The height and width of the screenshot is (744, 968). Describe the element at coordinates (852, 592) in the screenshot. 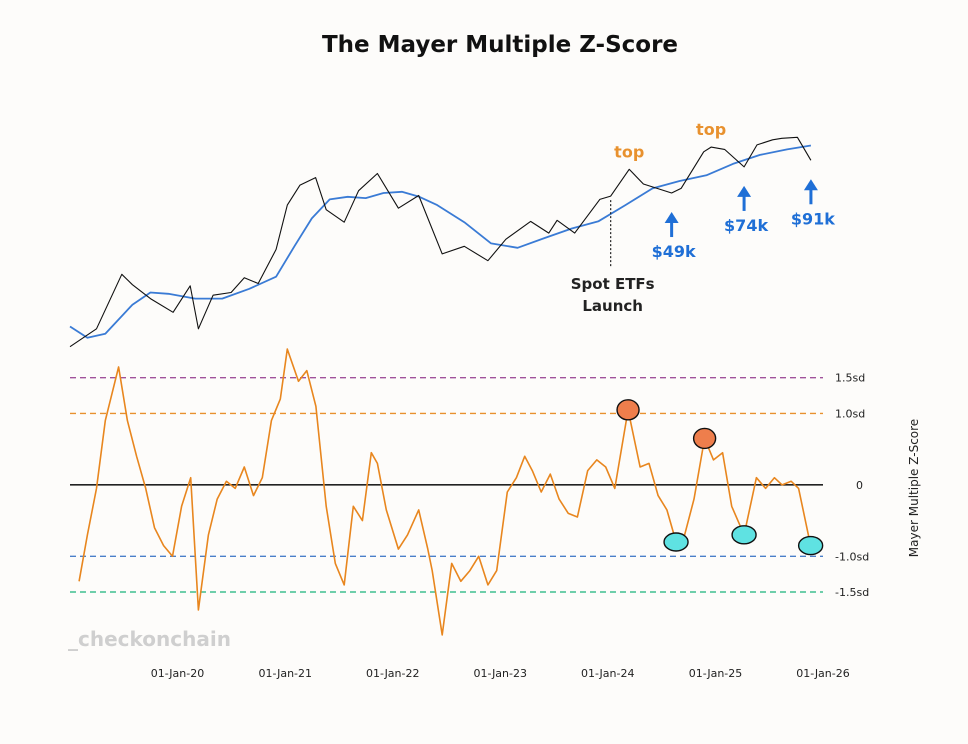

I see `ref-line-label: -1.5sd` at that location.